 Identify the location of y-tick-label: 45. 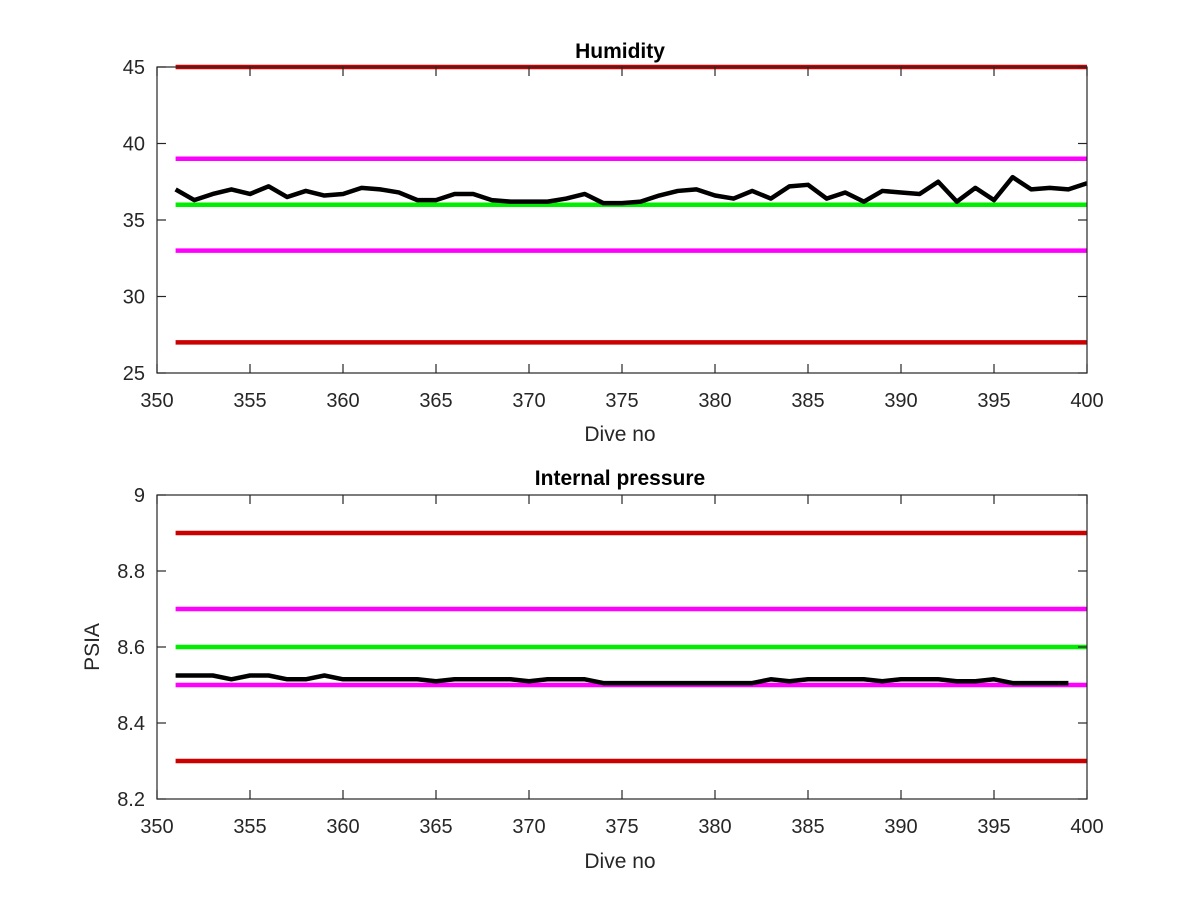
(134, 68).